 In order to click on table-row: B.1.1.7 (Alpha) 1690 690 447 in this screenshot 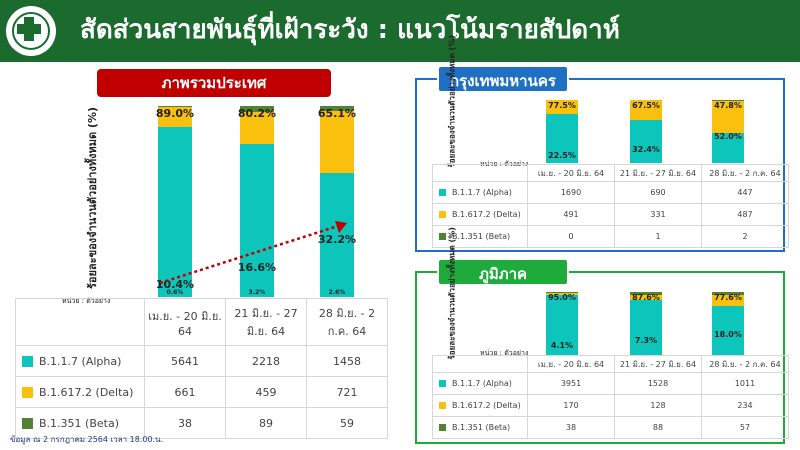, I will do `click(610, 192)`.